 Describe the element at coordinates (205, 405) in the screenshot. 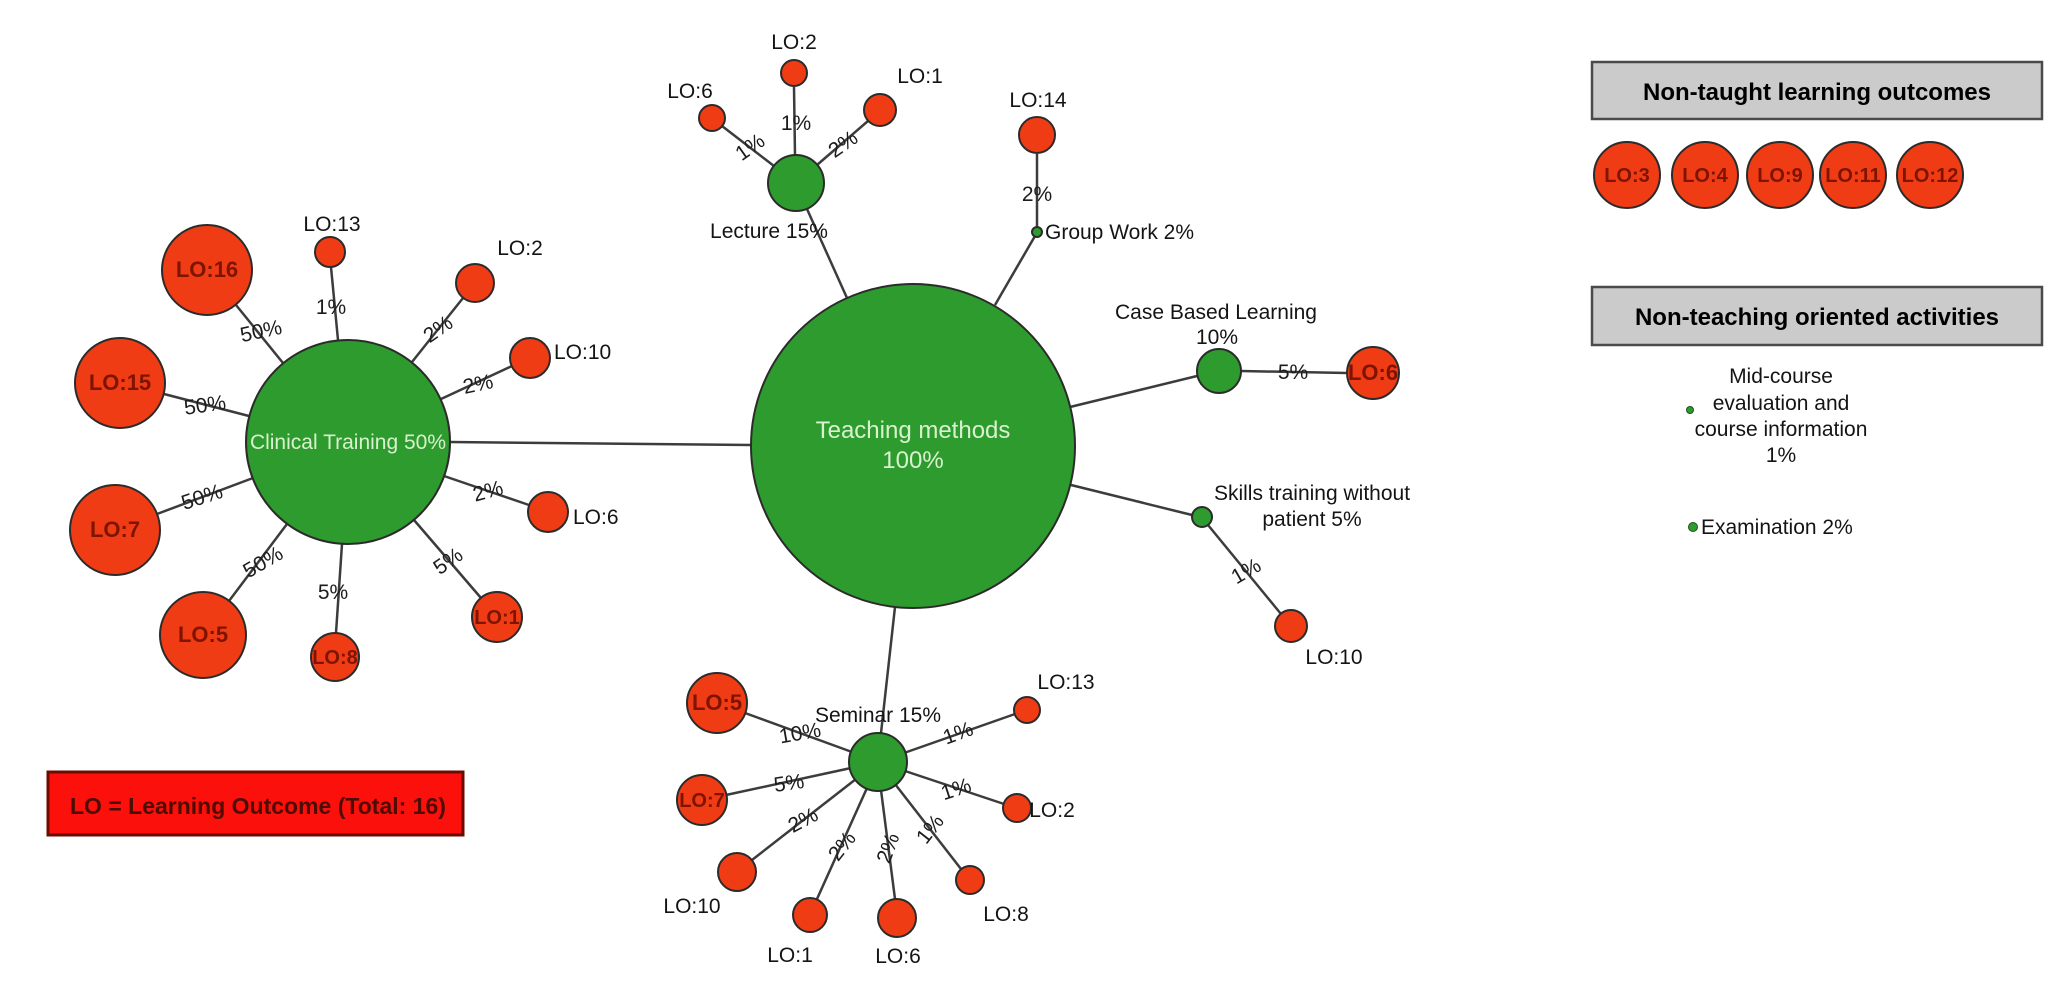

I see `clinical-lo15-pct: 50%` at that location.